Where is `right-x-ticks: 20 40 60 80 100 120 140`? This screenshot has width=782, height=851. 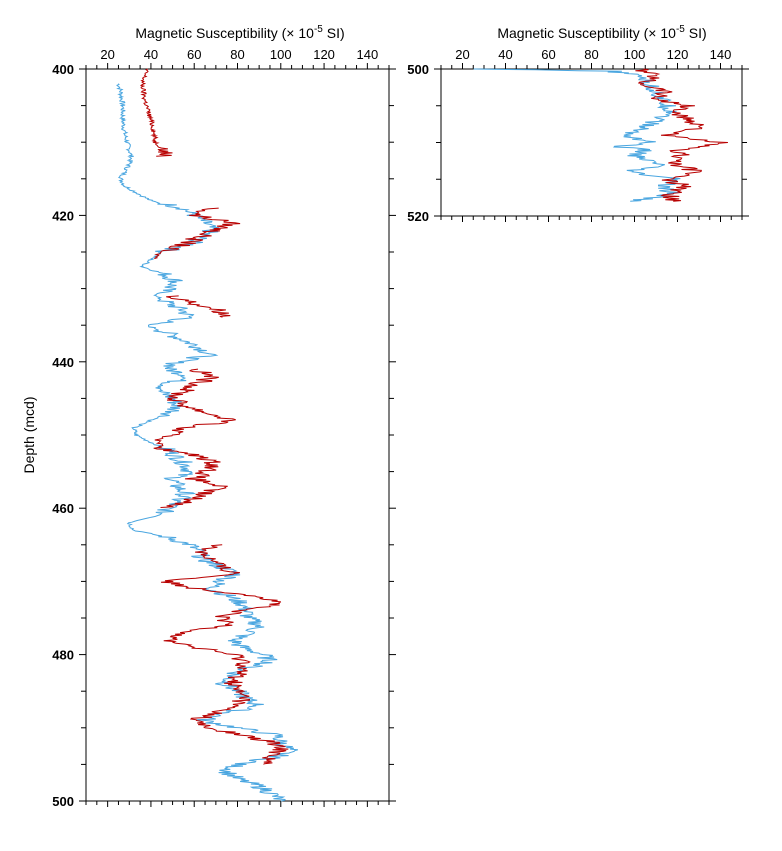
right-x-ticks: 20 40 60 80 100 120 140 is located at coordinates (591, 134).